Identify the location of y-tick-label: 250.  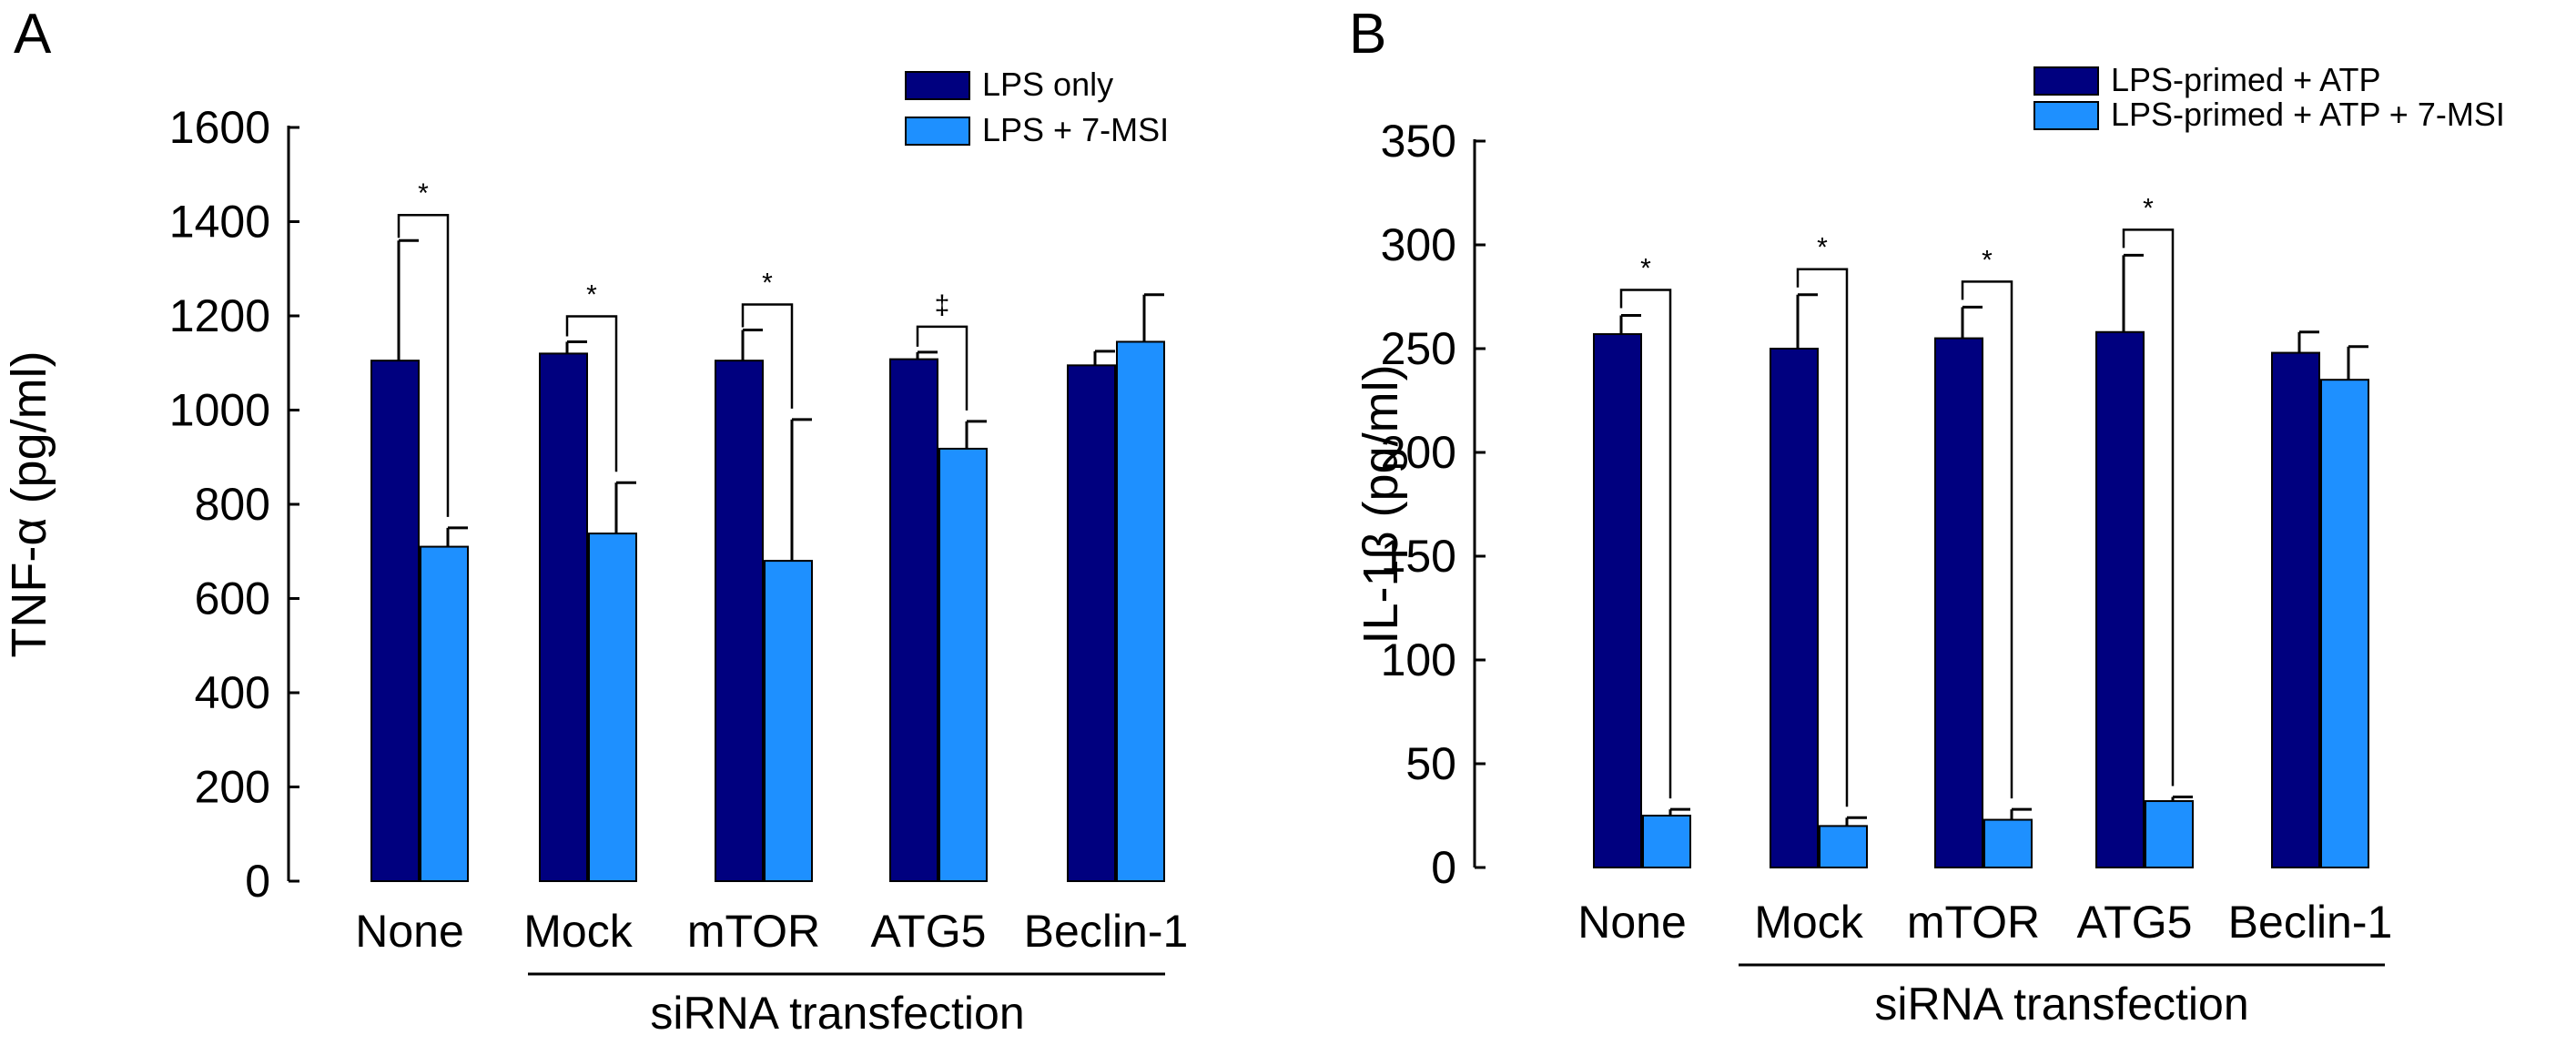
(1418, 348).